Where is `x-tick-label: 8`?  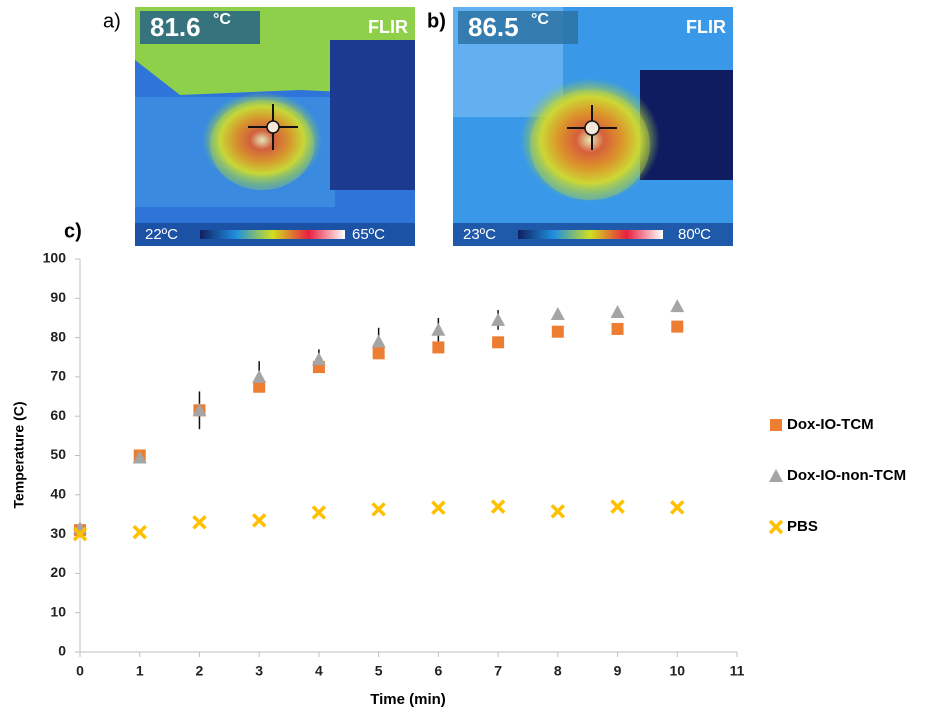 x-tick-label: 8 is located at coordinates (558, 671).